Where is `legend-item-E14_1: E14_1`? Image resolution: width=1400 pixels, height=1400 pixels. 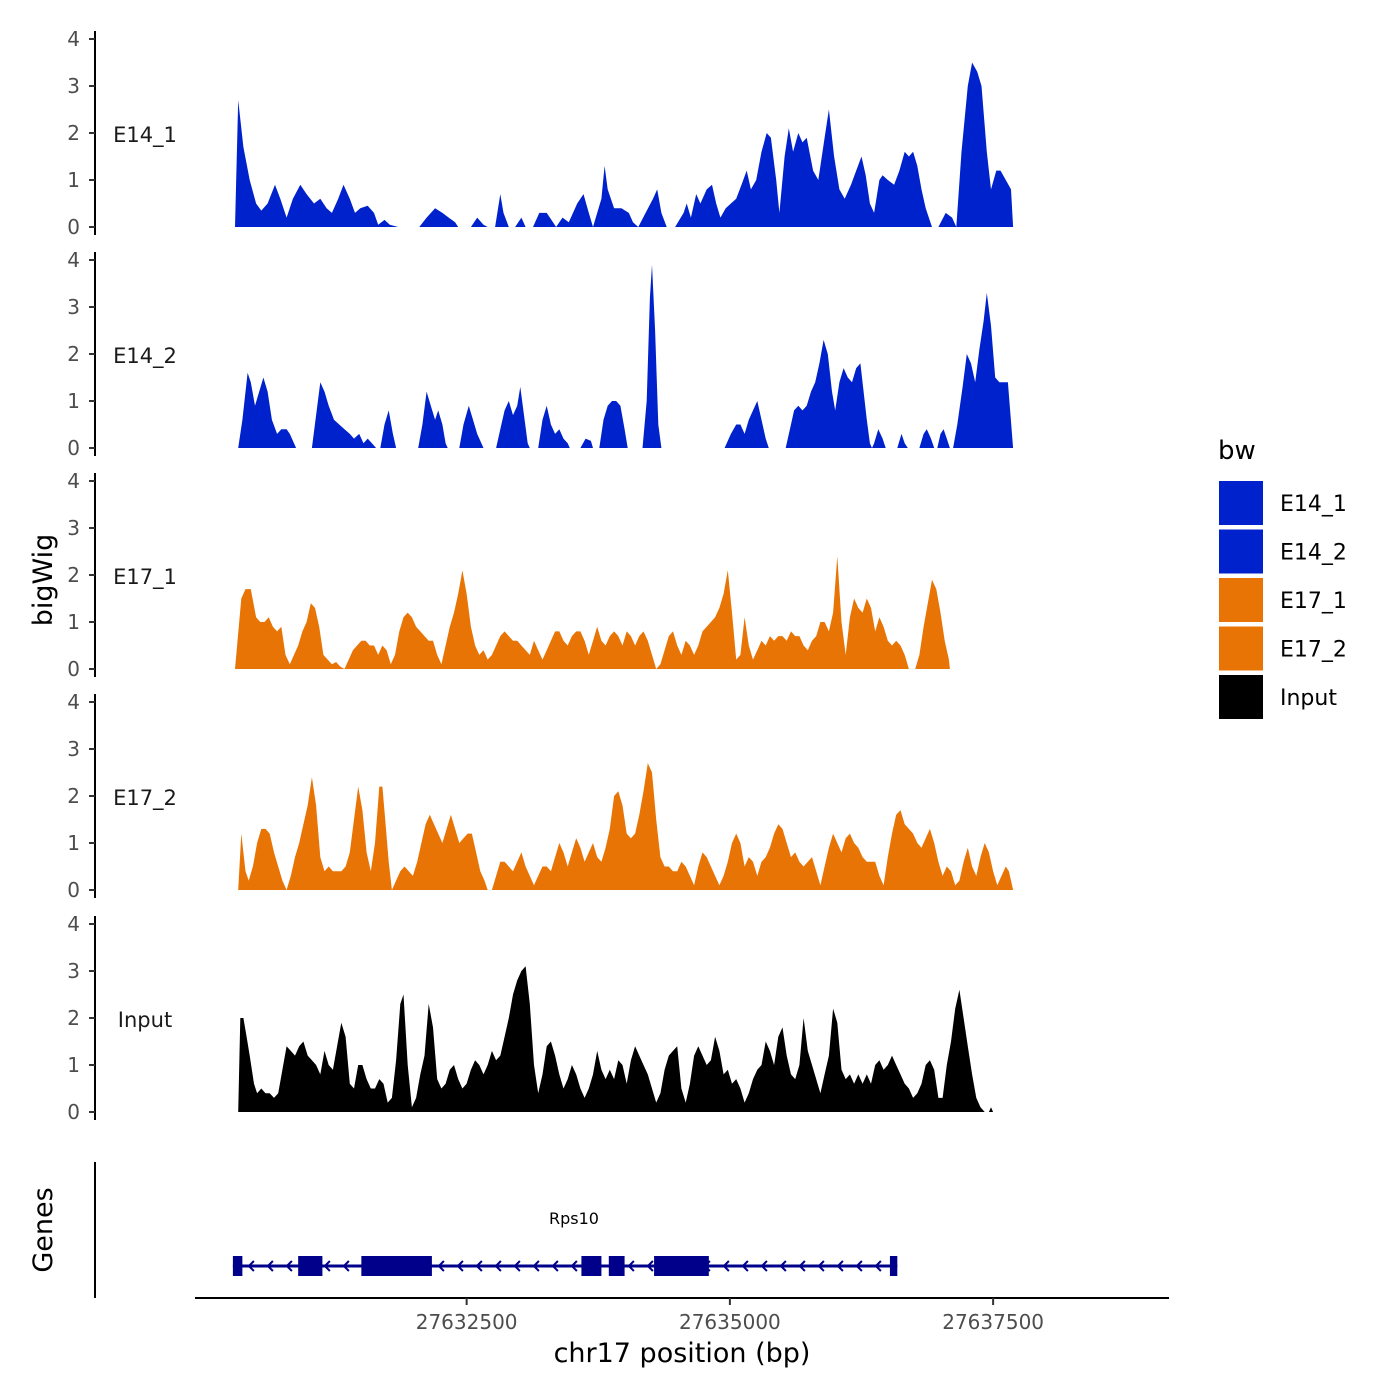 legend-item-E14_1: E14_1 is located at coordinates (1282, 503).